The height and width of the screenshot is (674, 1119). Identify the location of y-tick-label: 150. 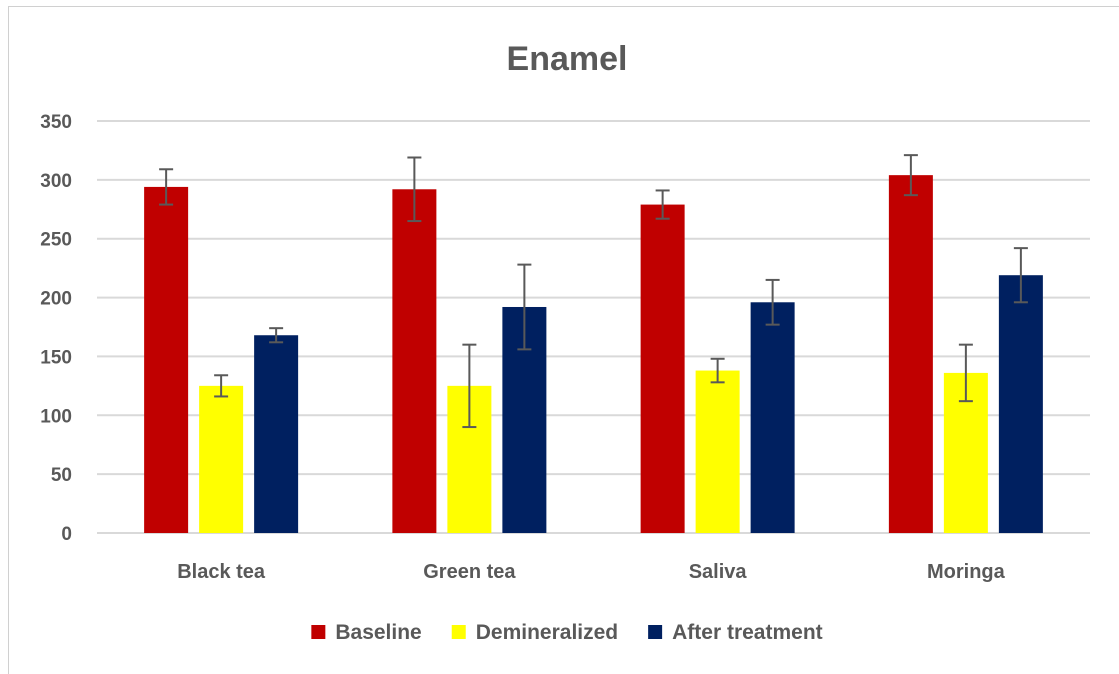
(56, 357).